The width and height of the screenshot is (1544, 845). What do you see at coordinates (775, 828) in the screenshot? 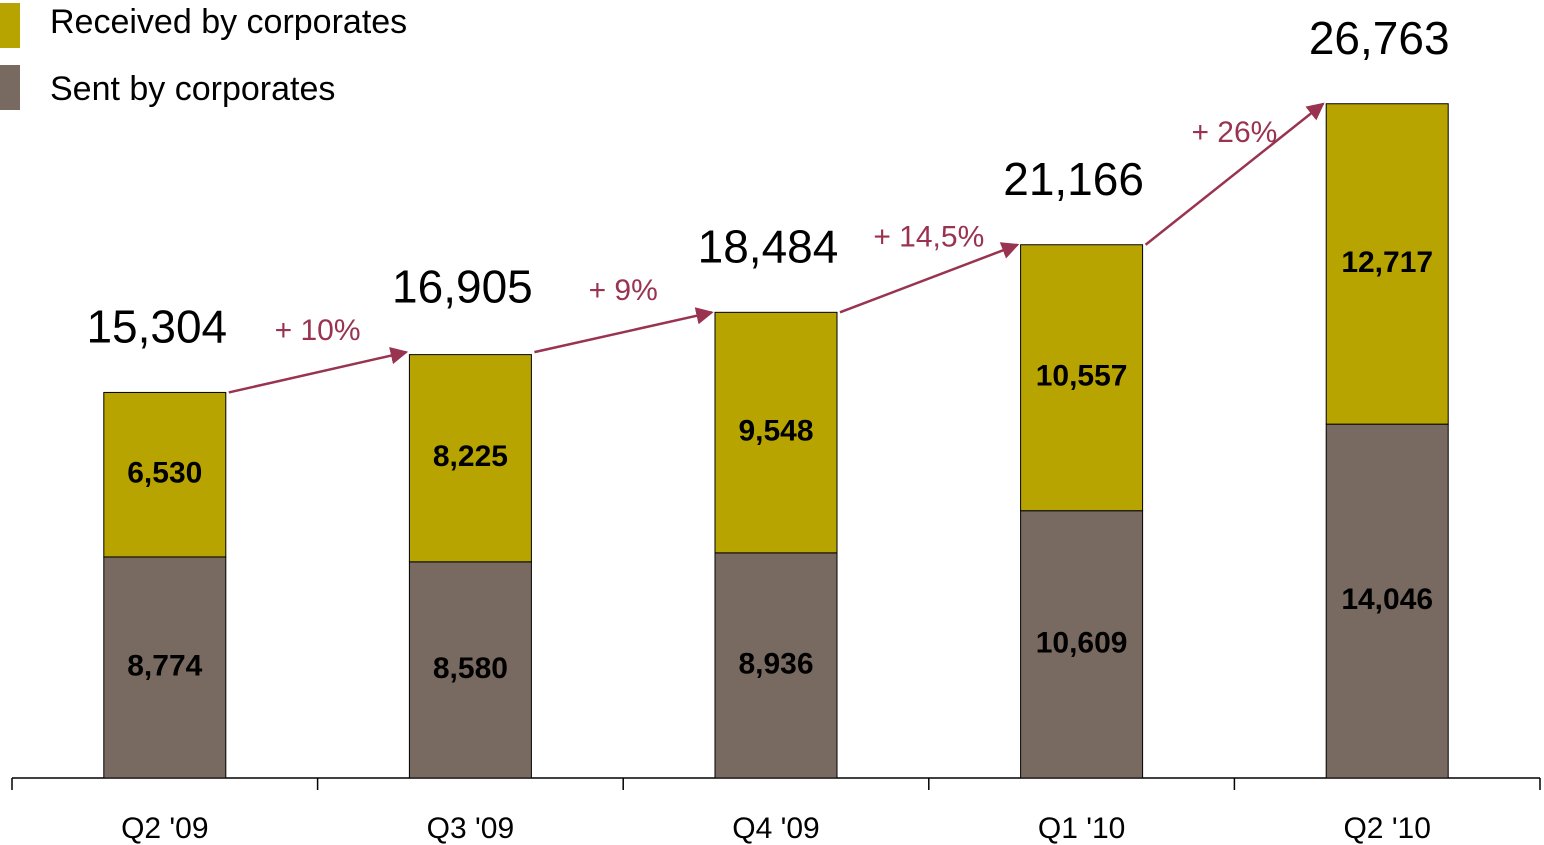
I see `x-tick-label: Q4 '09` at bounding box center [775, 828].